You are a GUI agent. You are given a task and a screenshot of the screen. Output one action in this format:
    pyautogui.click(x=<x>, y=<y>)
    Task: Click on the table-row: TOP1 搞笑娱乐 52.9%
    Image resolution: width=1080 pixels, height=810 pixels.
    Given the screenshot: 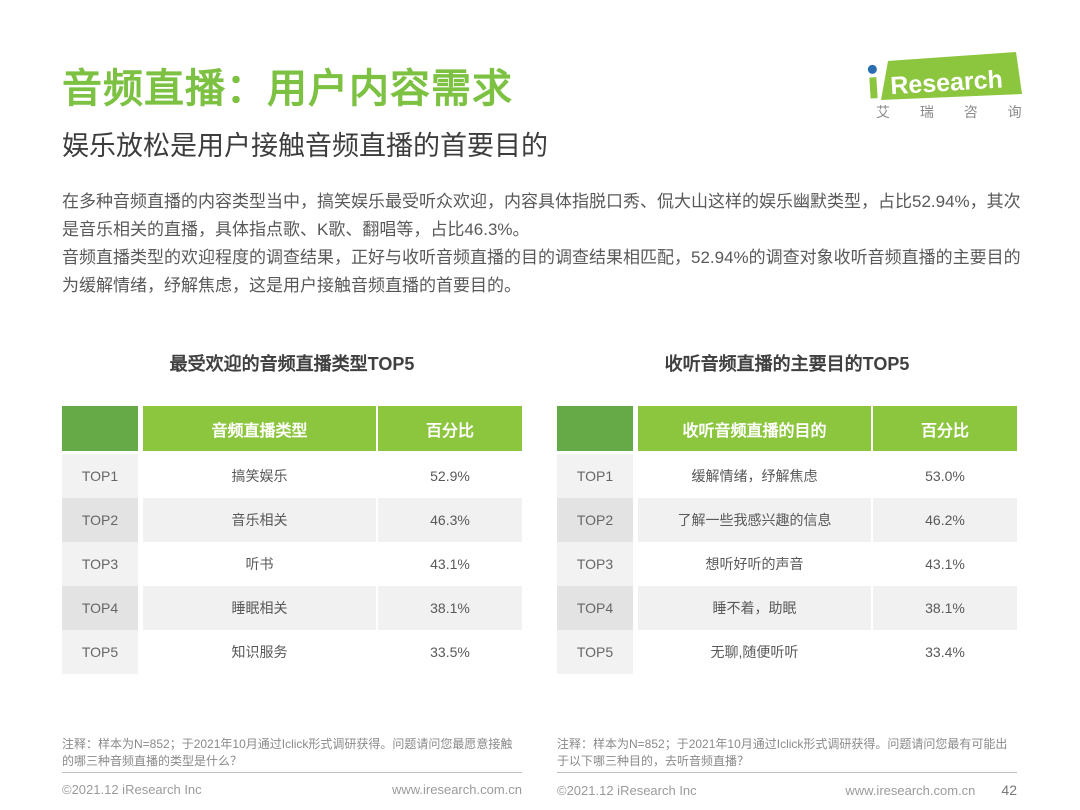 What is the action you would take?
    pyautogui.click(x=292, y=476)
    